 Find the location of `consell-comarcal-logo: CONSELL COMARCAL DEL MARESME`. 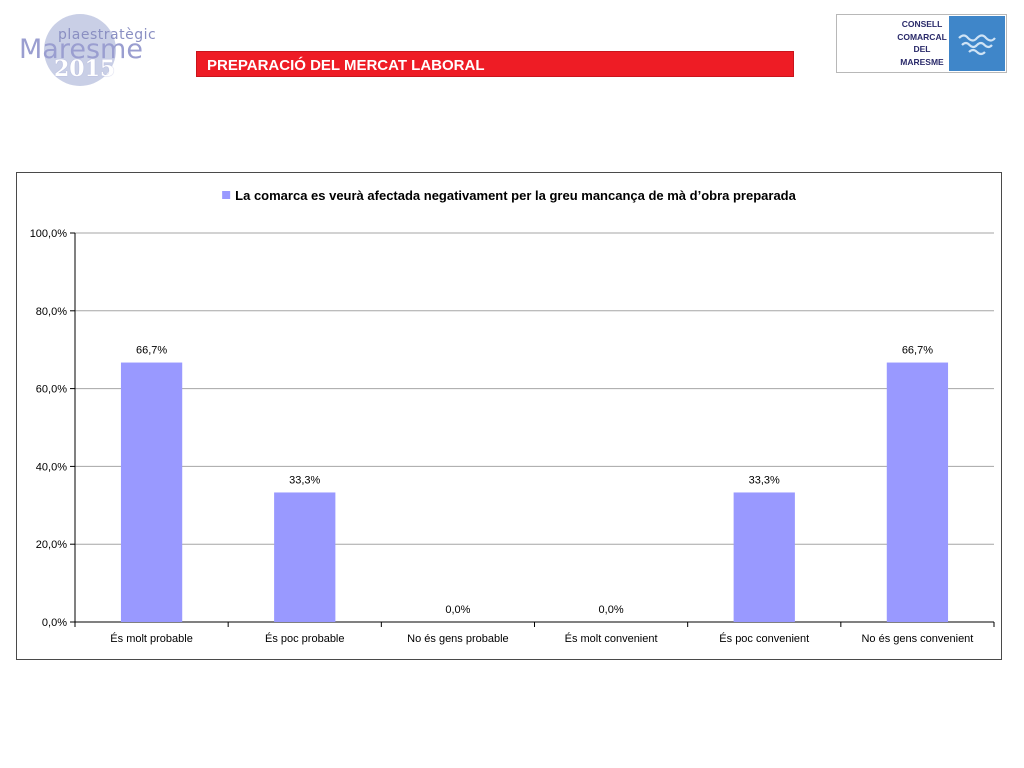

consell-comarcal-logo: CONSELL COMARCAL DEL MARESME is located at coordinates (921, 43).